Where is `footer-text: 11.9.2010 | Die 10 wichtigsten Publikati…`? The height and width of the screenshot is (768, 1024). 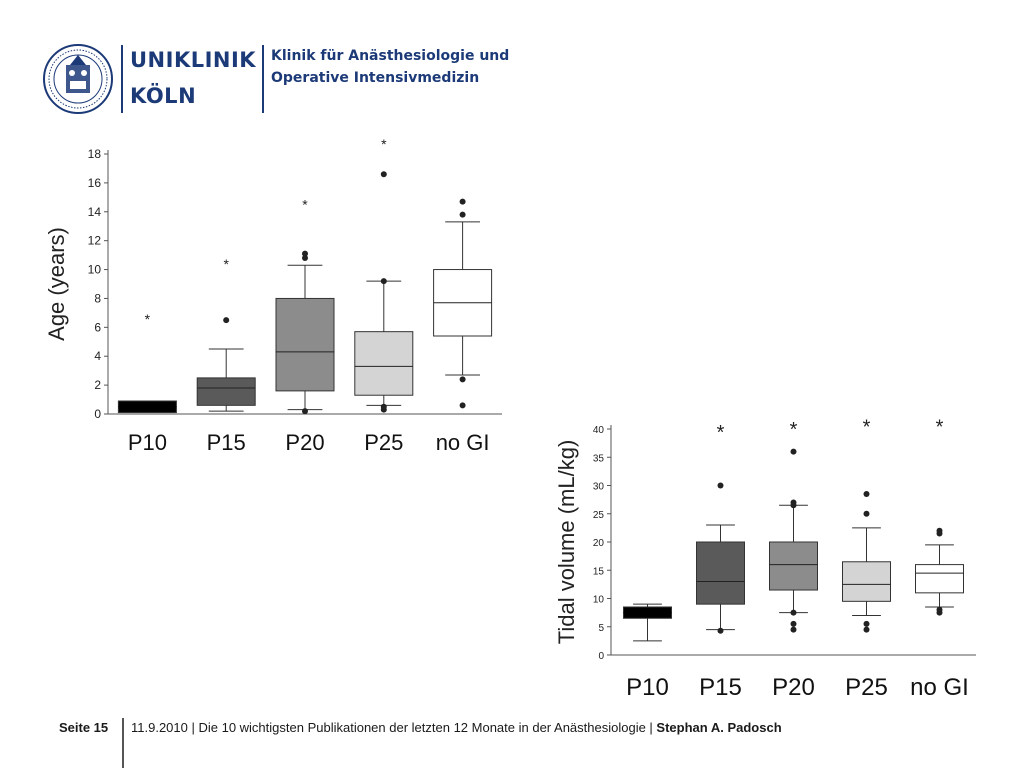 footer-text: 11.9.2010 | Die 10 wichtigsten Publikati… is located at coordinates (456, 727).